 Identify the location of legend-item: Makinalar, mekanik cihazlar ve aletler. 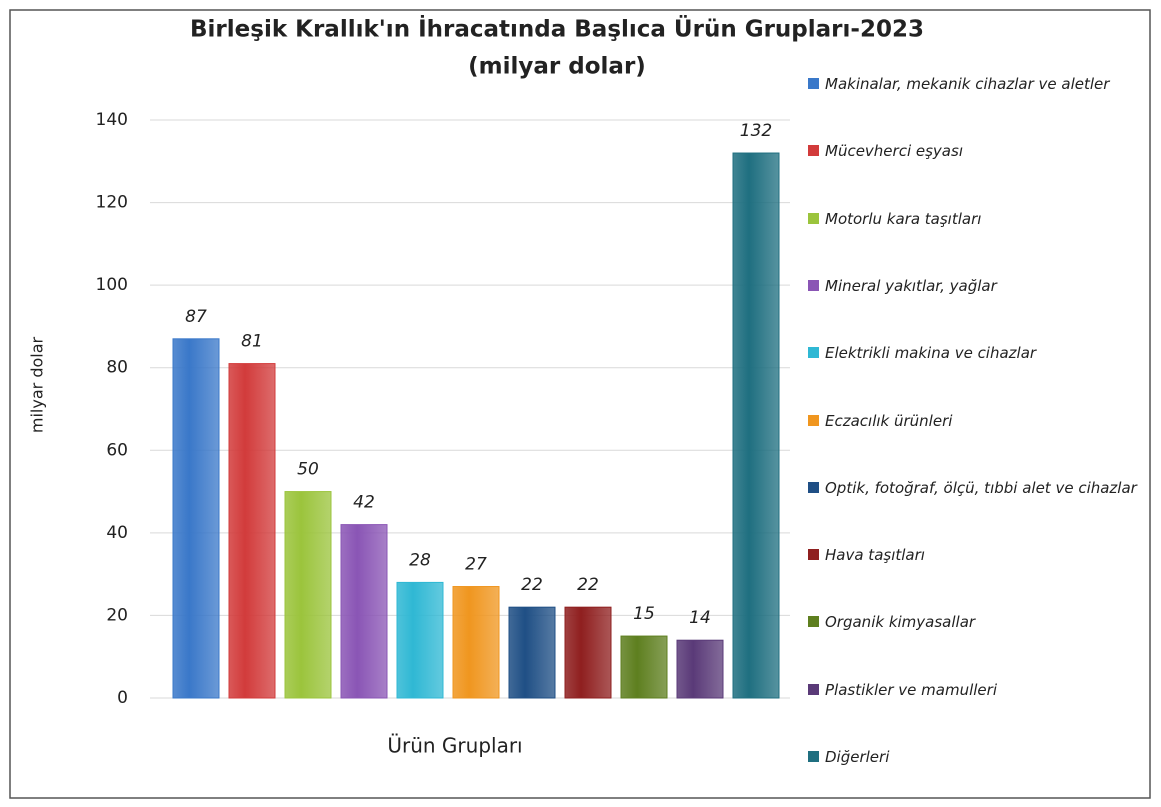
(978, 84).